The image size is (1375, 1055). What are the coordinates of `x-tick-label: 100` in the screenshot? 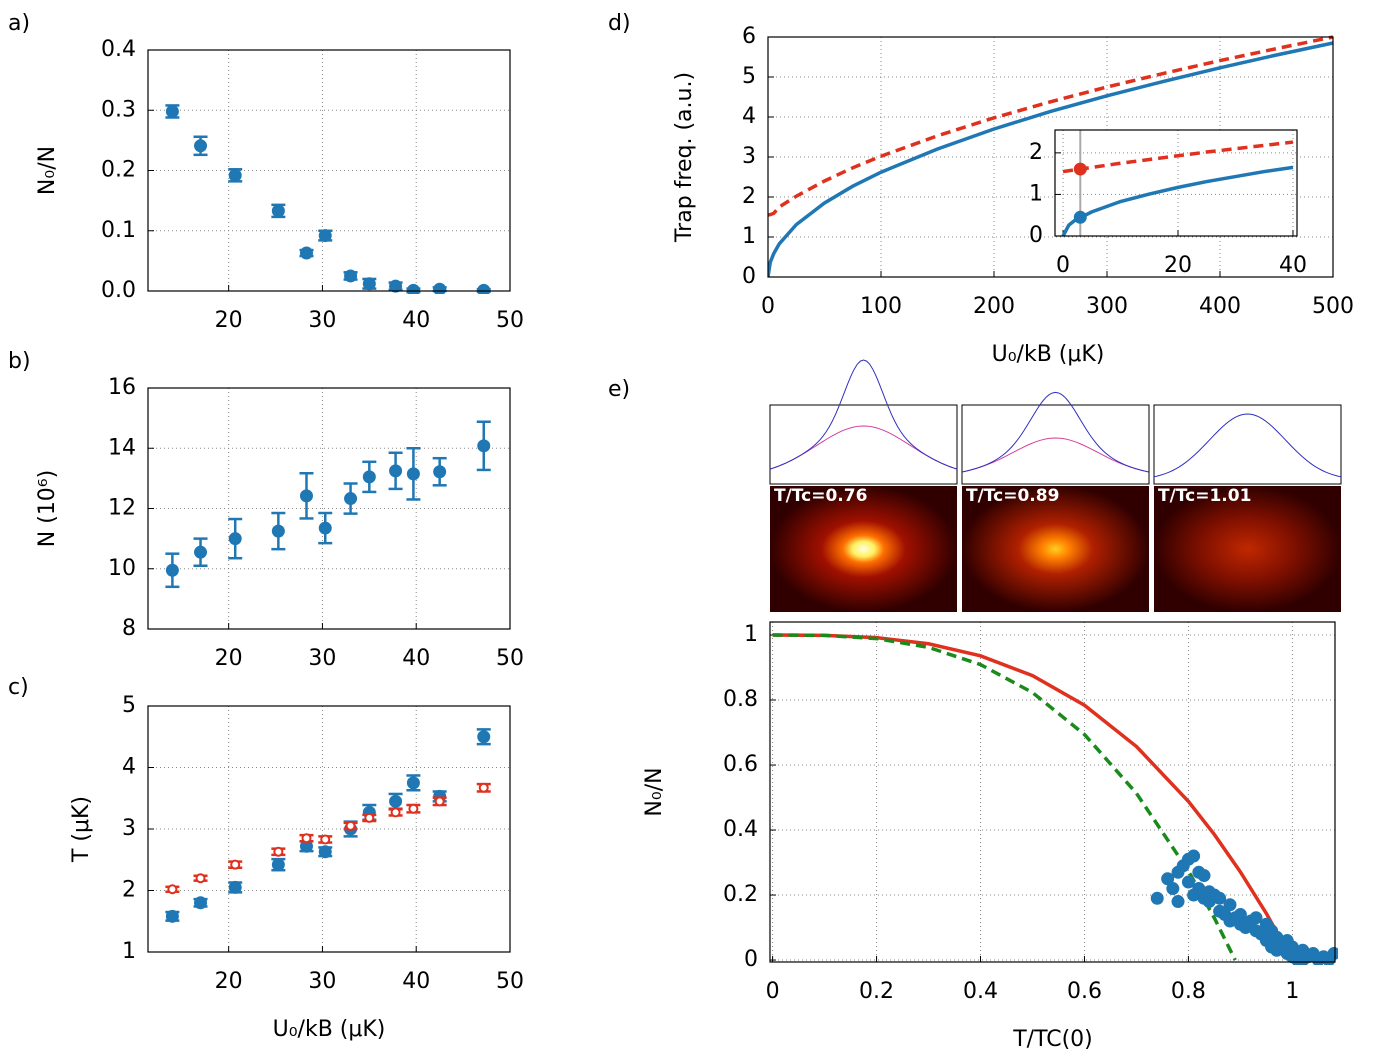 It's located at (881, 306).